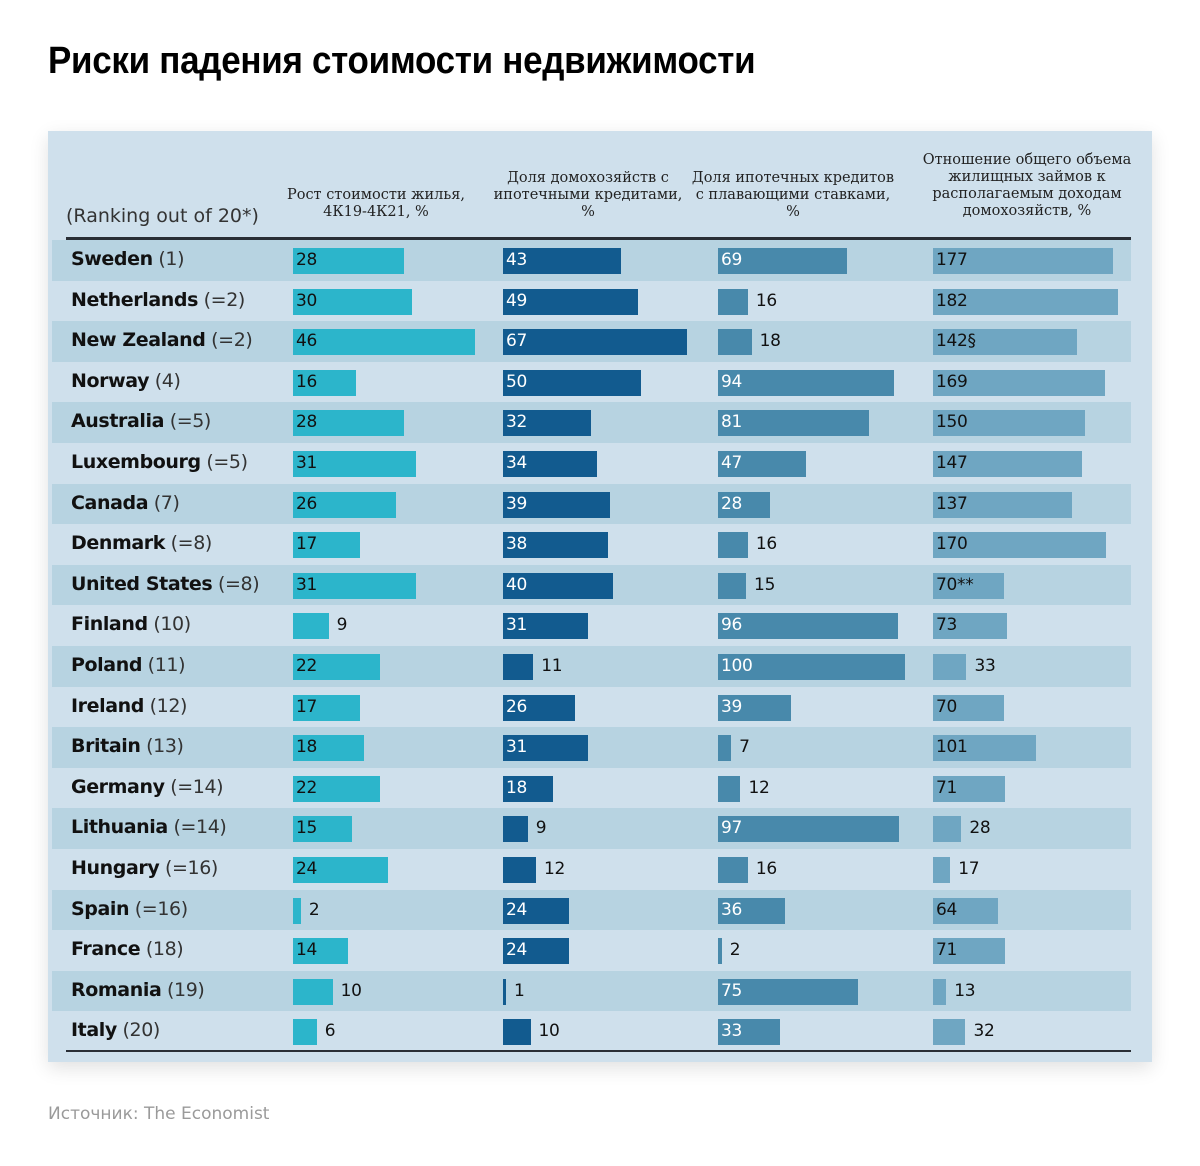 This screenshot has width=1200, height=1166. What do you see at coordinates (141, 543) in the screenshot?
I see `country-label: Denmark (=8)` at bounding box center [141, 543].